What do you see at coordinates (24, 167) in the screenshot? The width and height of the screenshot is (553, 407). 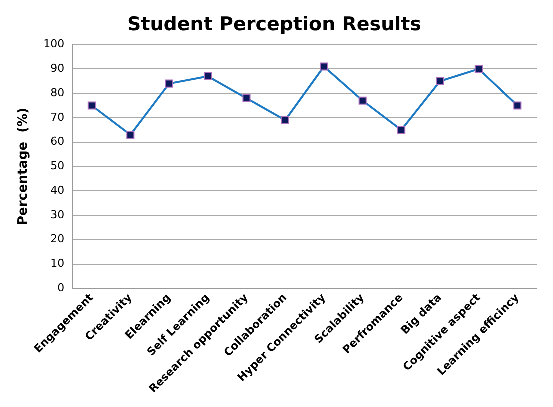 I see `y-axis-title: Percentage (%)` at bounding box center [24, 167].